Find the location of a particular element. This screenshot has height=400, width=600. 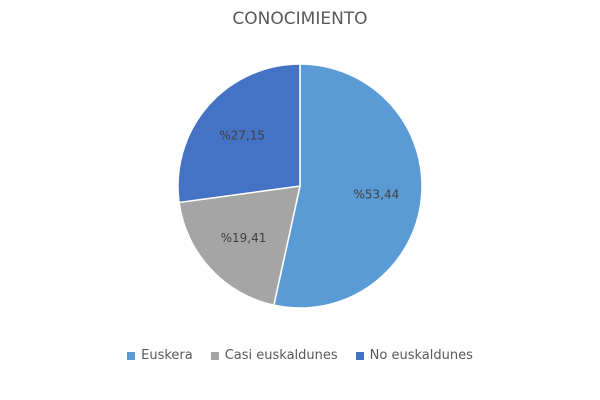

legend-item-no-euskaldunes: No euskaldunes is located at coordinates (414, 355).